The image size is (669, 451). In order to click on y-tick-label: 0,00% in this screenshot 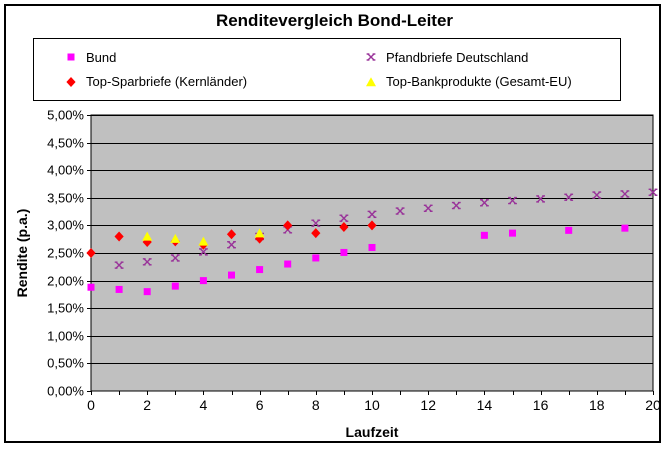, I will do `click(65, 391)`.